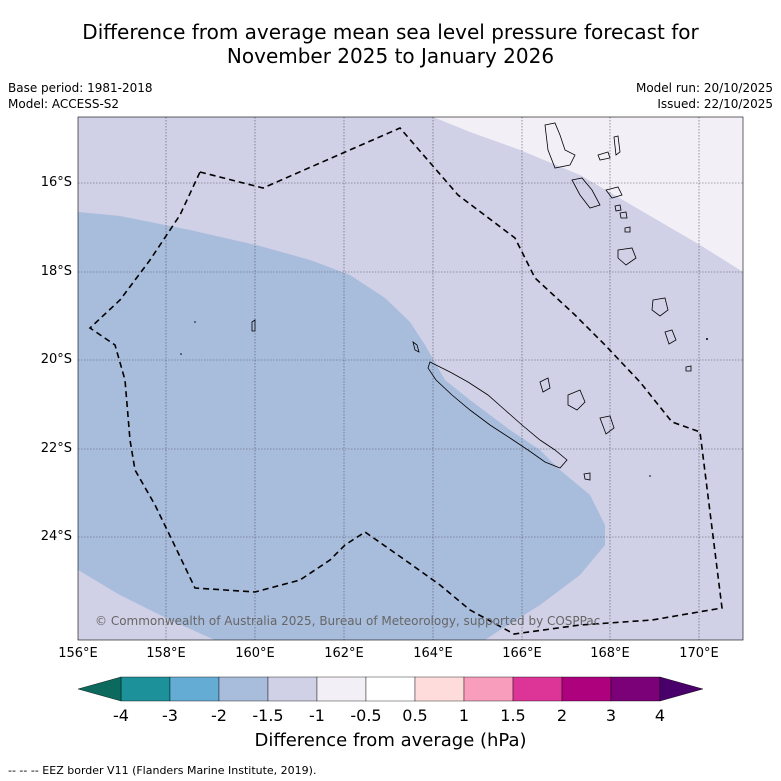 The image size is (781, 781). Describe the element at coordinates (660, 715) in the screenshot. I see `colorbar-tick-label: 4` at that location.